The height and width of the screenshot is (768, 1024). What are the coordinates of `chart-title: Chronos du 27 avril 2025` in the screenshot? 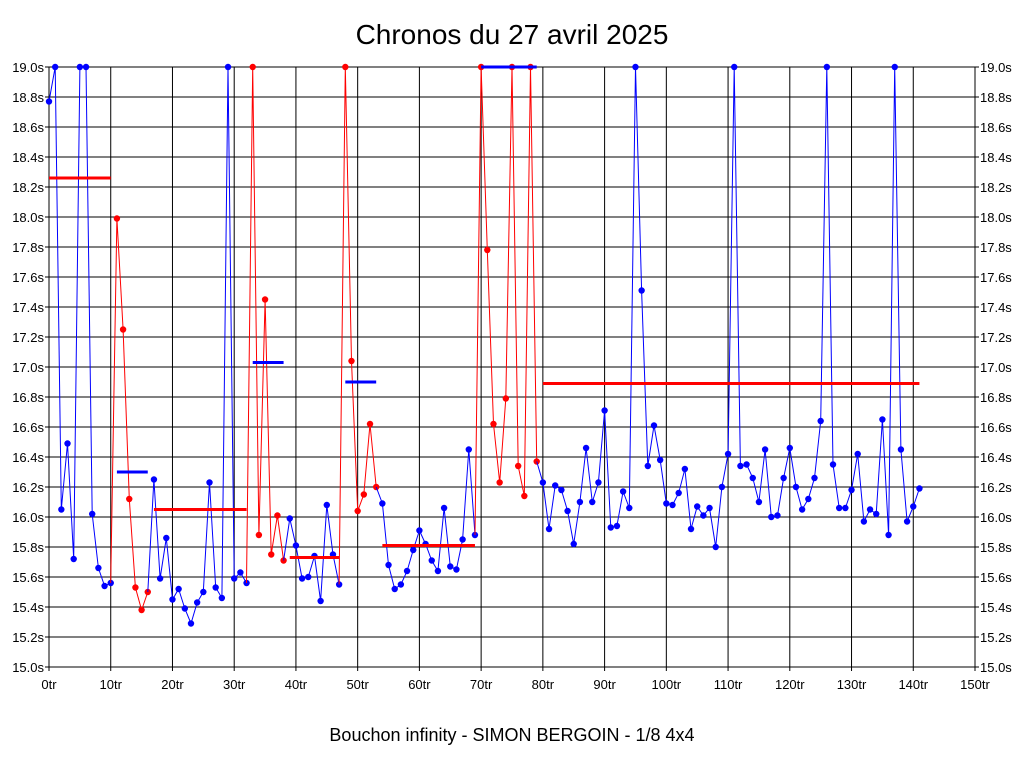 It's located at (512, 34).